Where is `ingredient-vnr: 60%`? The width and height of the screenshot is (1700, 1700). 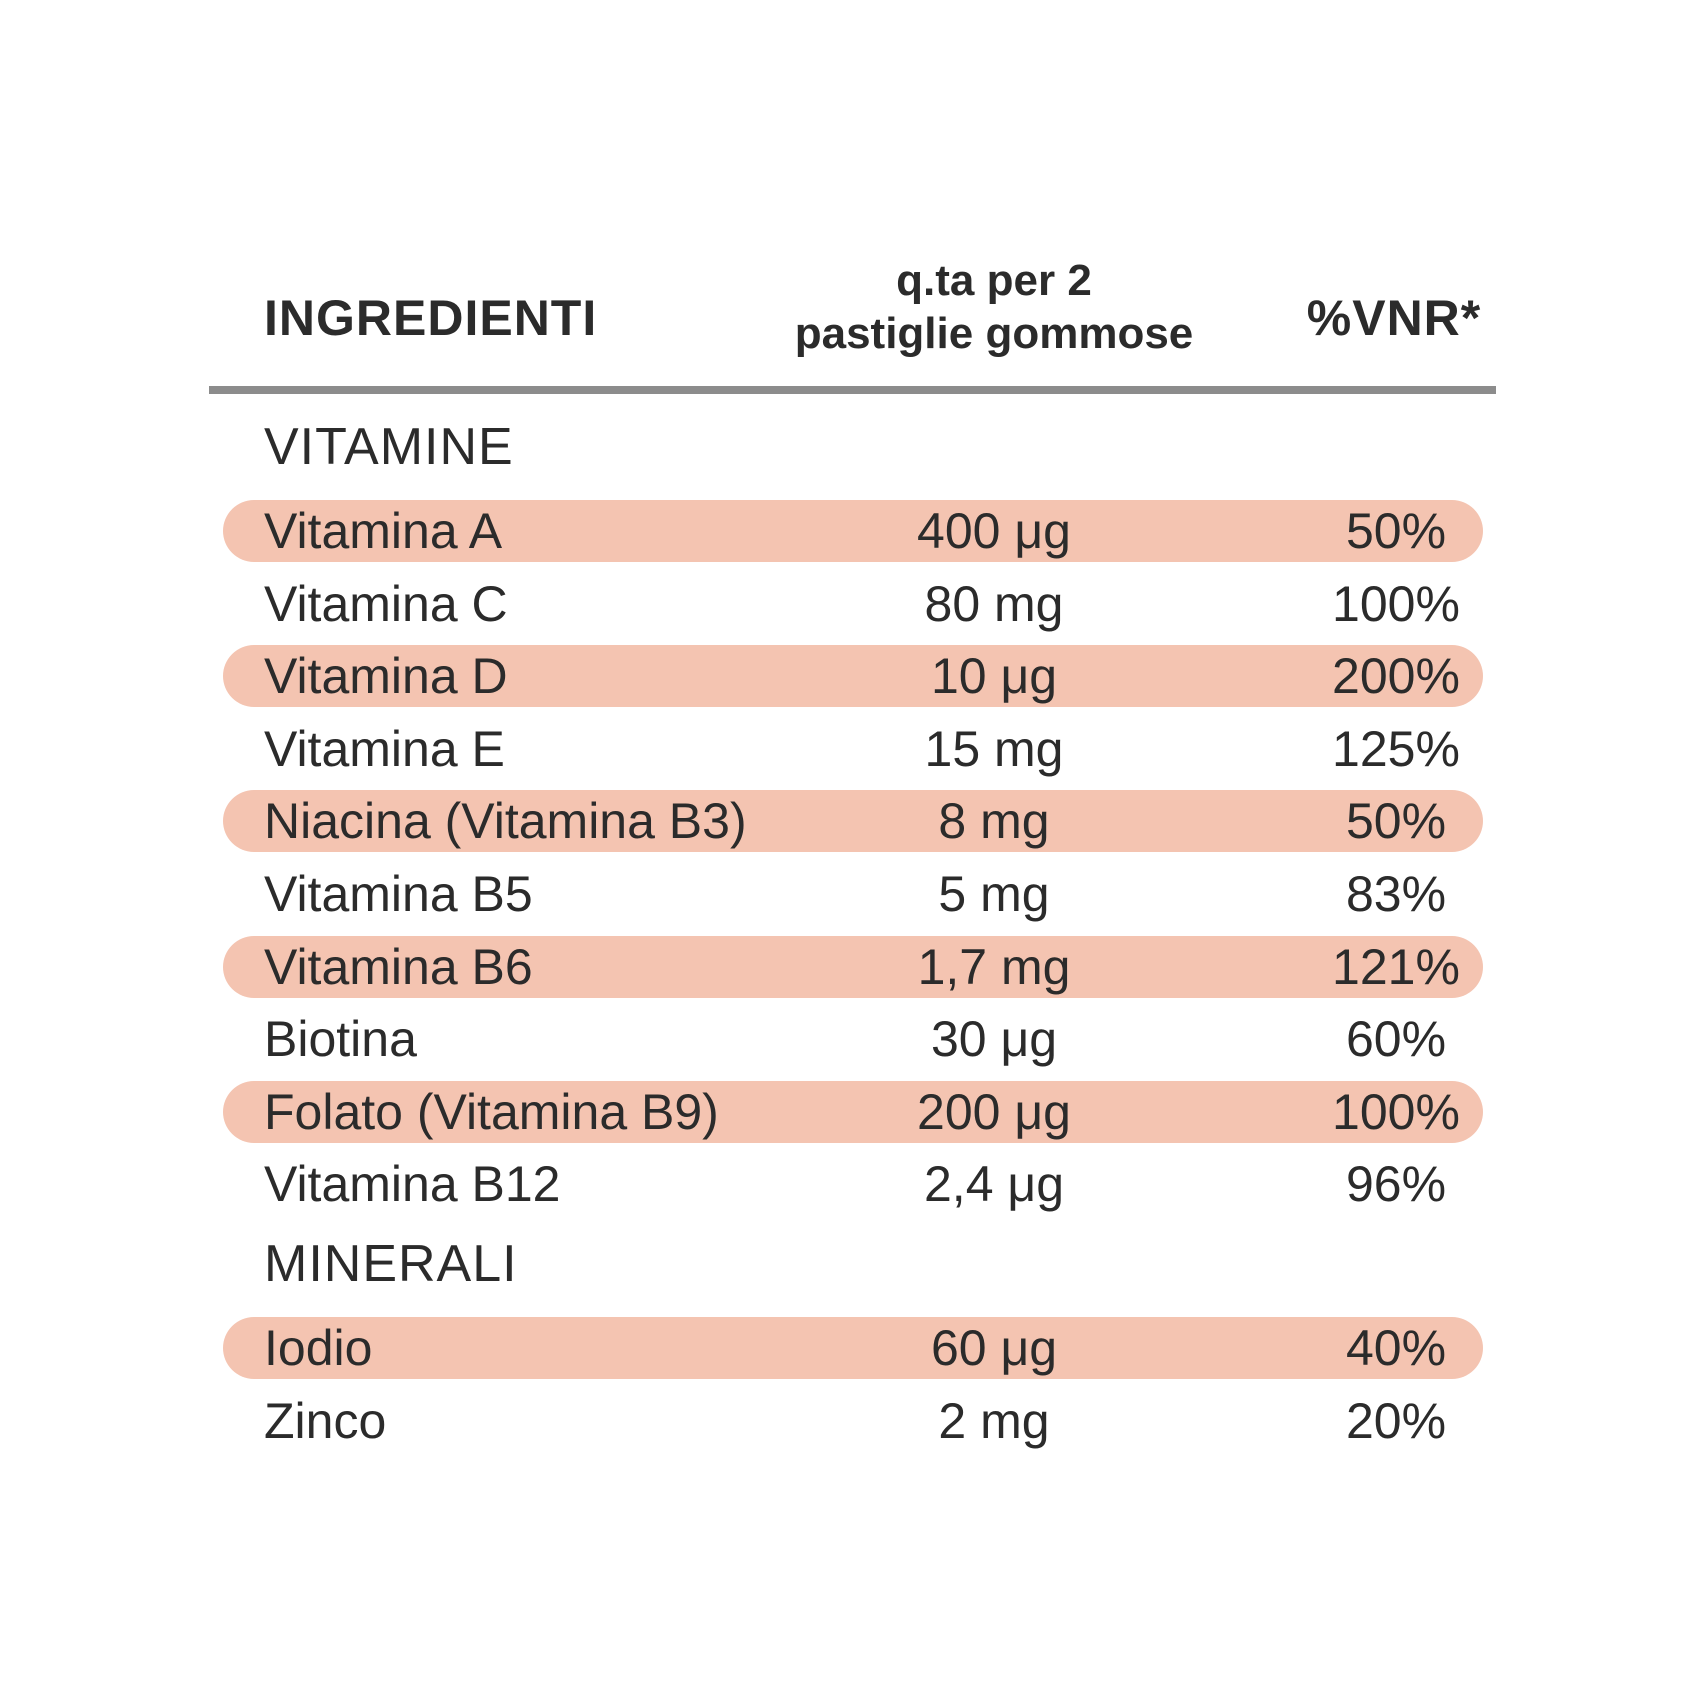
ingredient-vnr: 60% is located at coordinates (1396, 1039).